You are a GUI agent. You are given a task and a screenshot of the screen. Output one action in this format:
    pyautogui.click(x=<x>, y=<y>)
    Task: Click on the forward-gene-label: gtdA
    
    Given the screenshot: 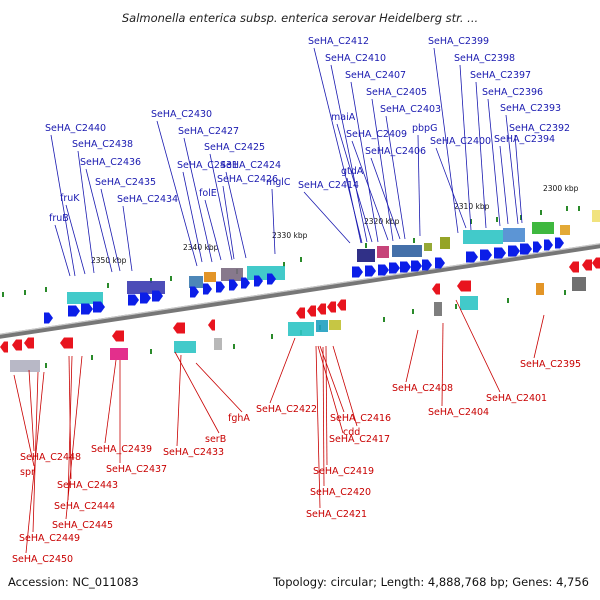 What is the action you would take?
    pyautogui.click(x=352, y=171)
    